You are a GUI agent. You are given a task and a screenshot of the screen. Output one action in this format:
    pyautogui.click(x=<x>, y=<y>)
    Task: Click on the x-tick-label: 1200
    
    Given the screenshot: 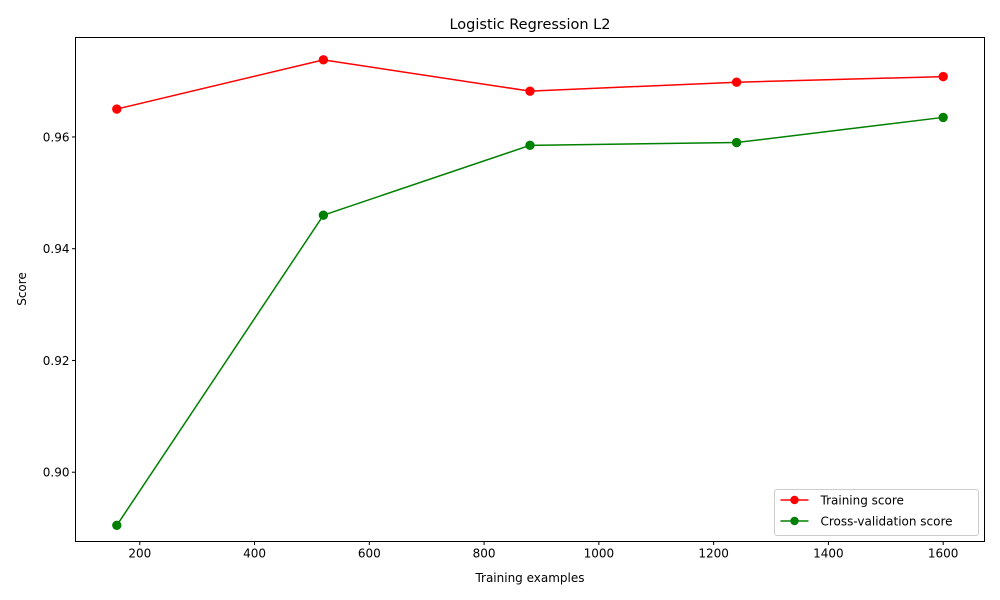 What is the action you would take?
    pyautogui.click(x=713, y=554)
    